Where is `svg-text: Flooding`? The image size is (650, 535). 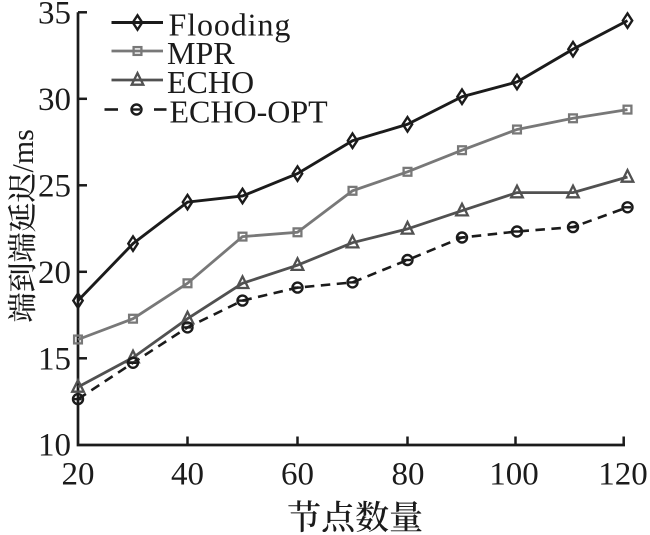 svg-text: Flooding is located at coordinates (230, 25).